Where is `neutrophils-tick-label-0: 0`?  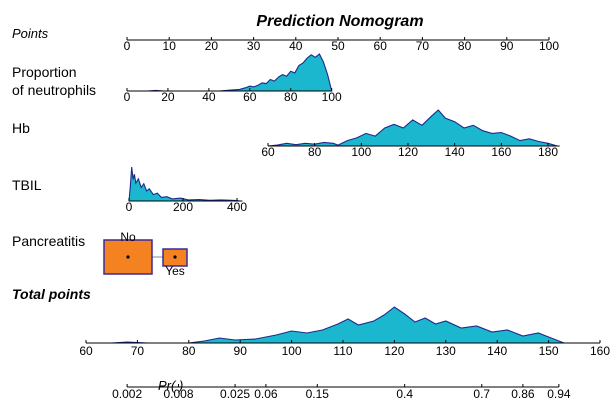
neutrophils-tick-label-0: 0 is located at coordinates (127, 97).